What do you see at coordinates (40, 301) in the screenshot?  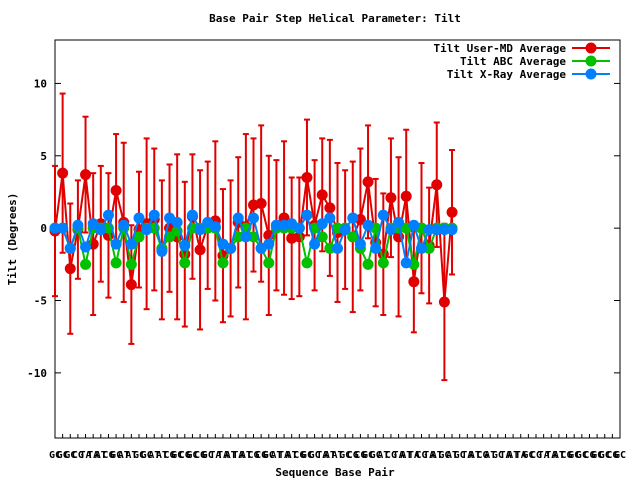 I see `y-tick-label: -5` at bounding box center [40, 301].